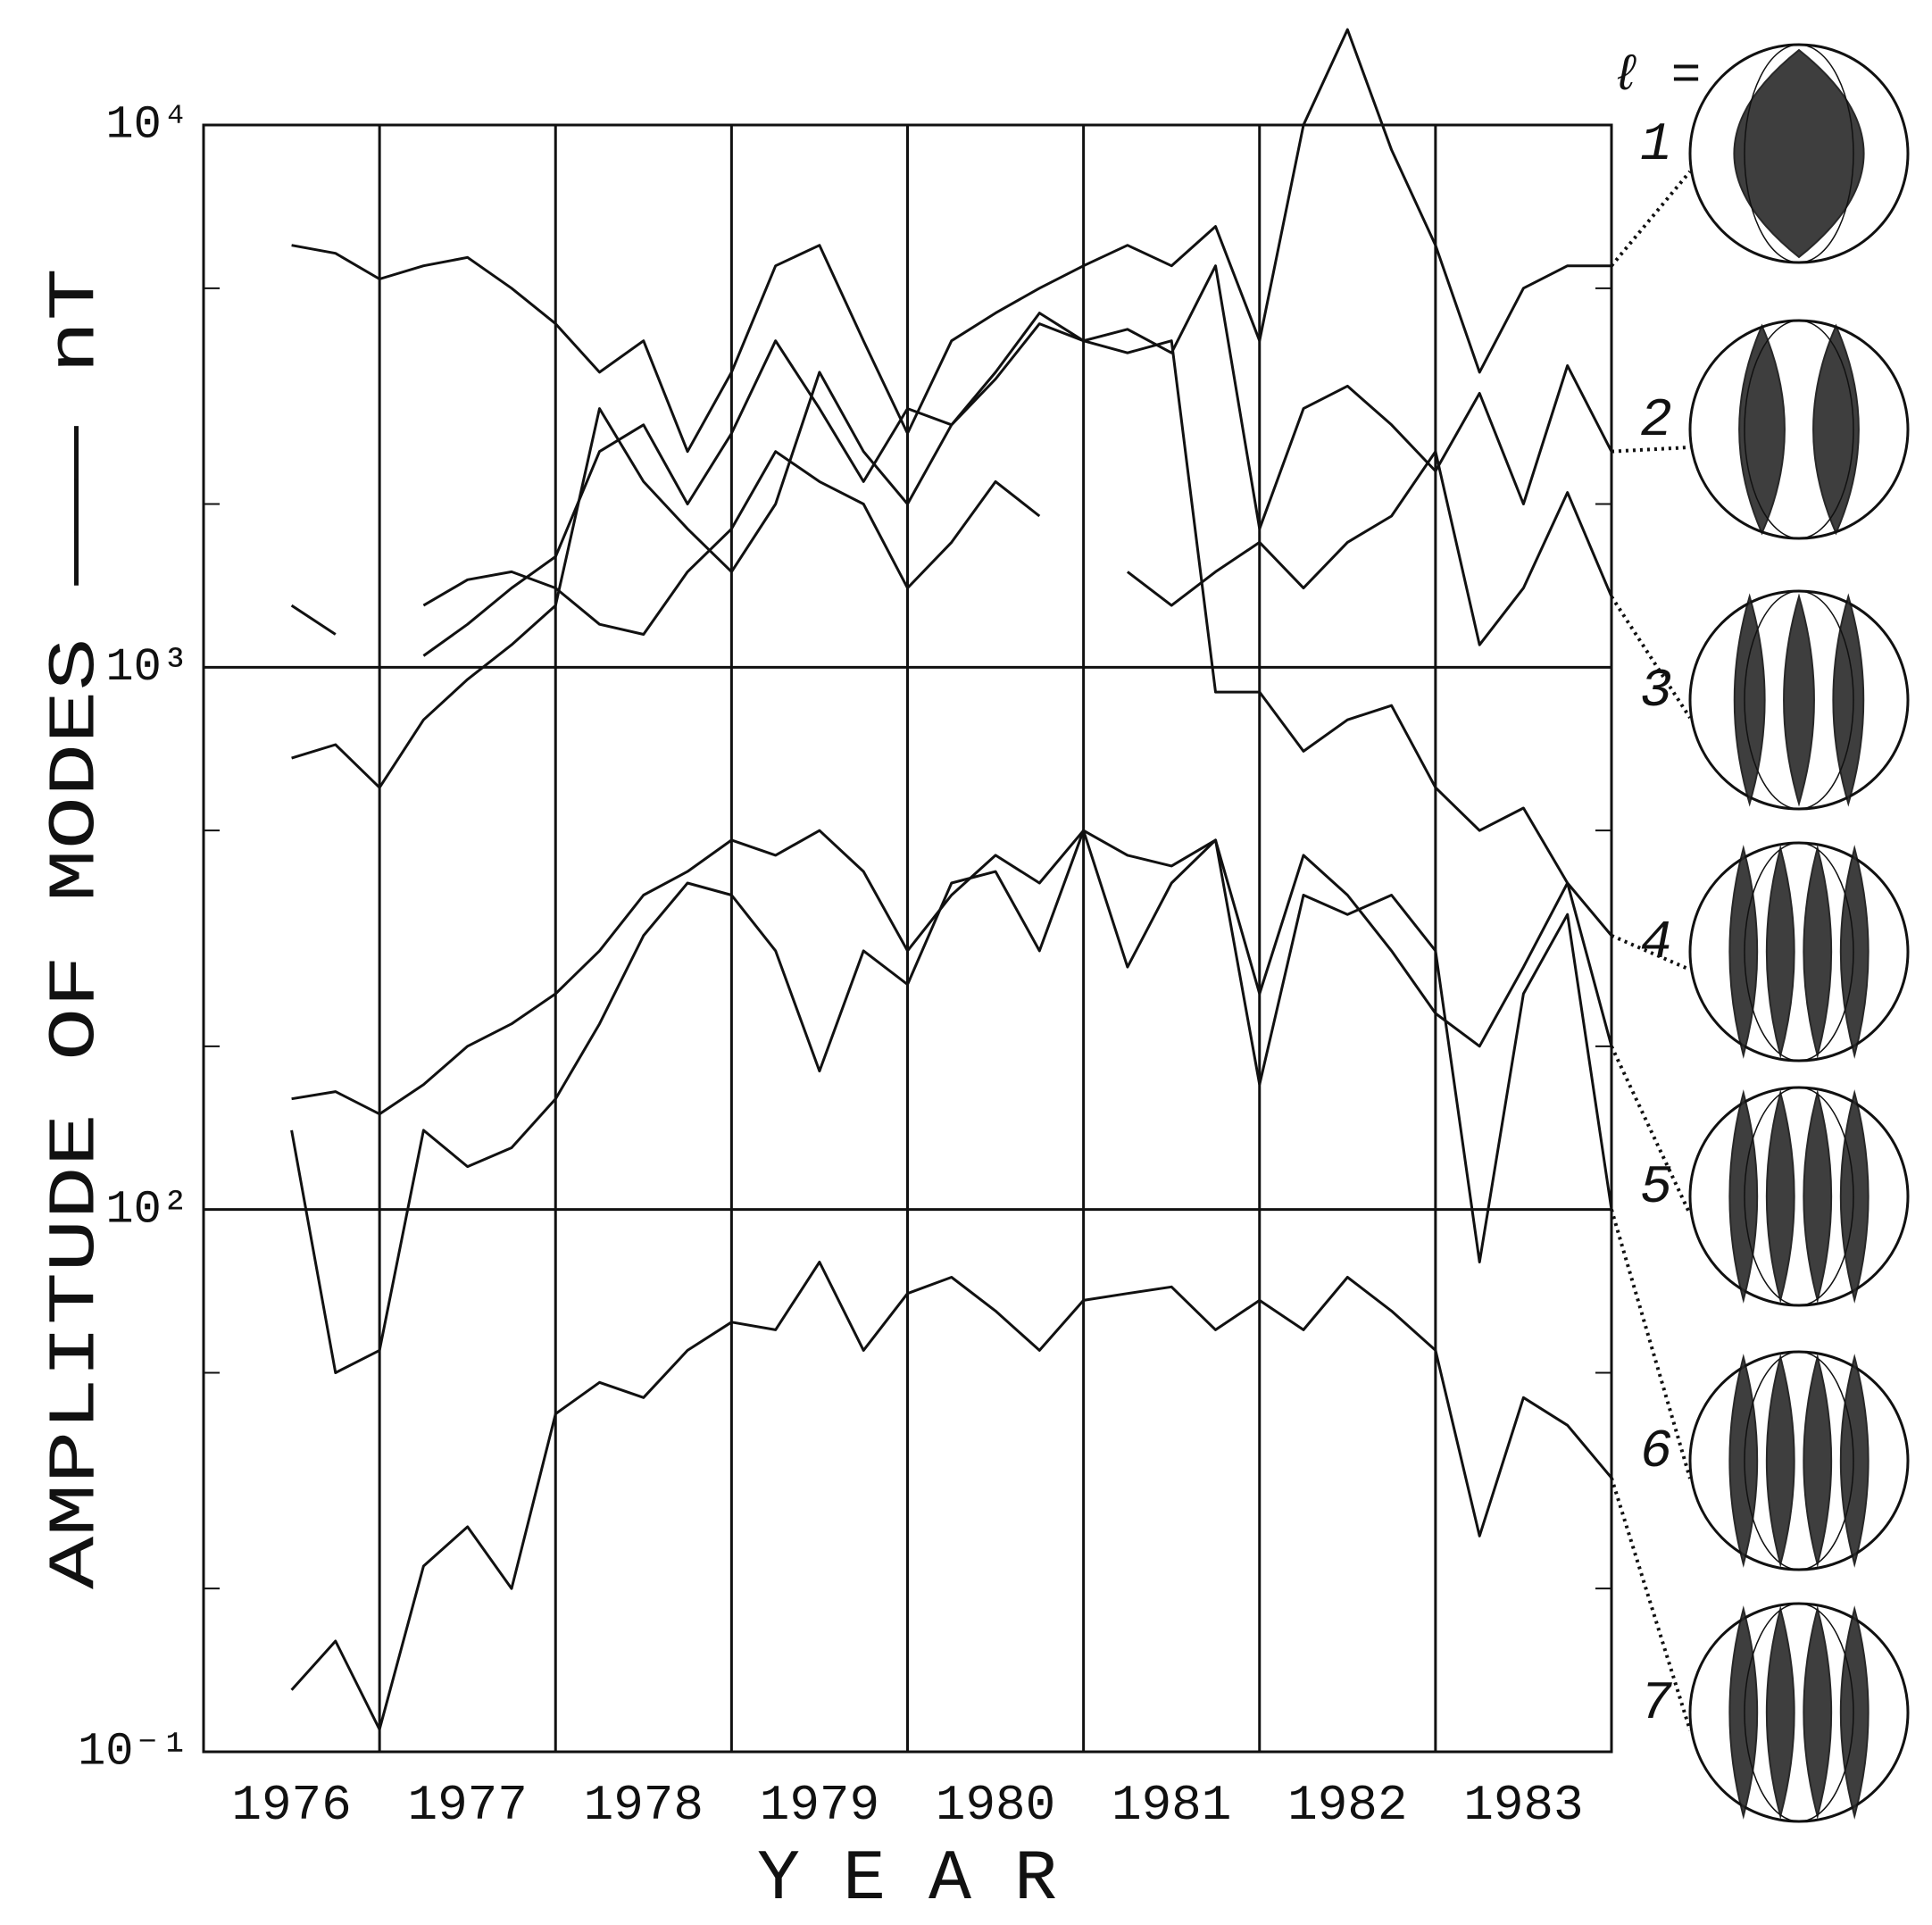  Describe the element at coordinates (147, 1210) in the screenshot. I see `y-tick-label: 10²` at that location.